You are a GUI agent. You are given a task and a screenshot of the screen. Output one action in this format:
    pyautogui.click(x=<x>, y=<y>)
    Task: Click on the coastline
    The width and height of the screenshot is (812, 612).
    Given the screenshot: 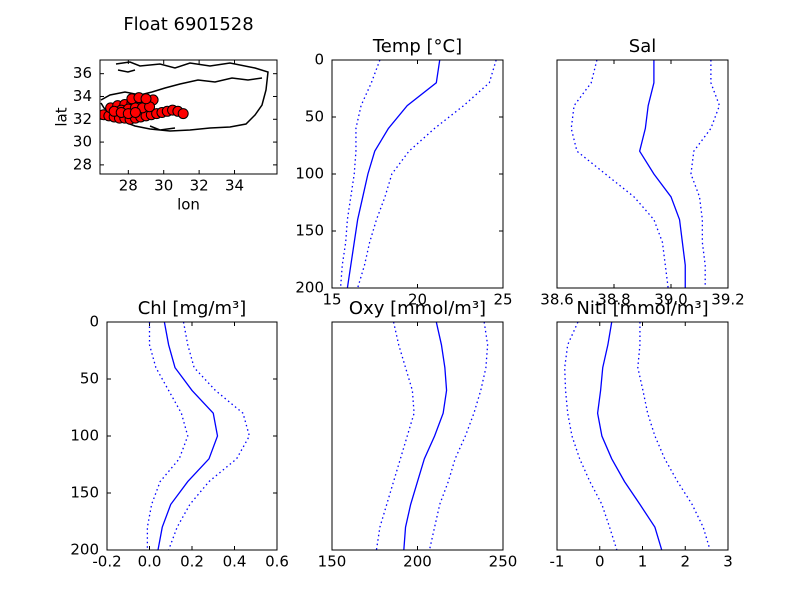 What is the action you would take?
    pyautogui.click(x=184, y=96)
    